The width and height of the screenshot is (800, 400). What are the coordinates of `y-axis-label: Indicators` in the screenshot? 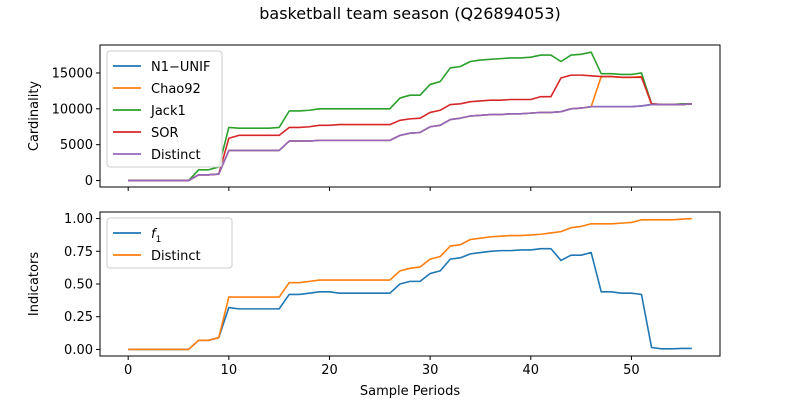 It's located at (34, 284).